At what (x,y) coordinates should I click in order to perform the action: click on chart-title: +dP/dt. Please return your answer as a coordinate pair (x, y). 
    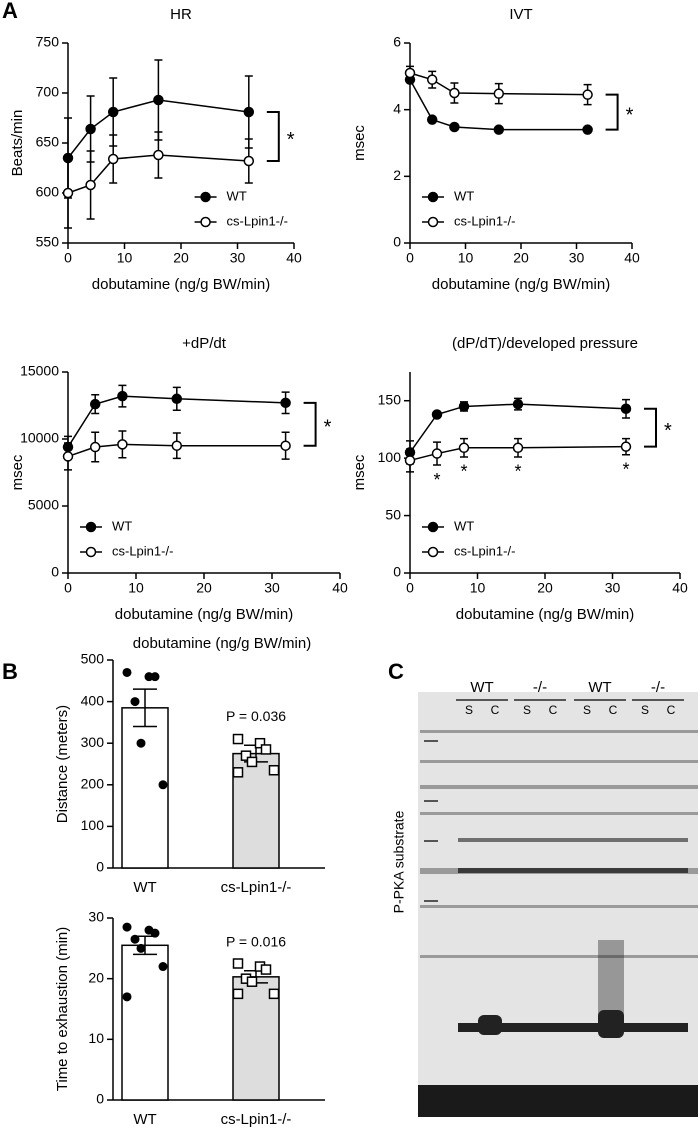
    Looking at the image, I should click on (204, 343).